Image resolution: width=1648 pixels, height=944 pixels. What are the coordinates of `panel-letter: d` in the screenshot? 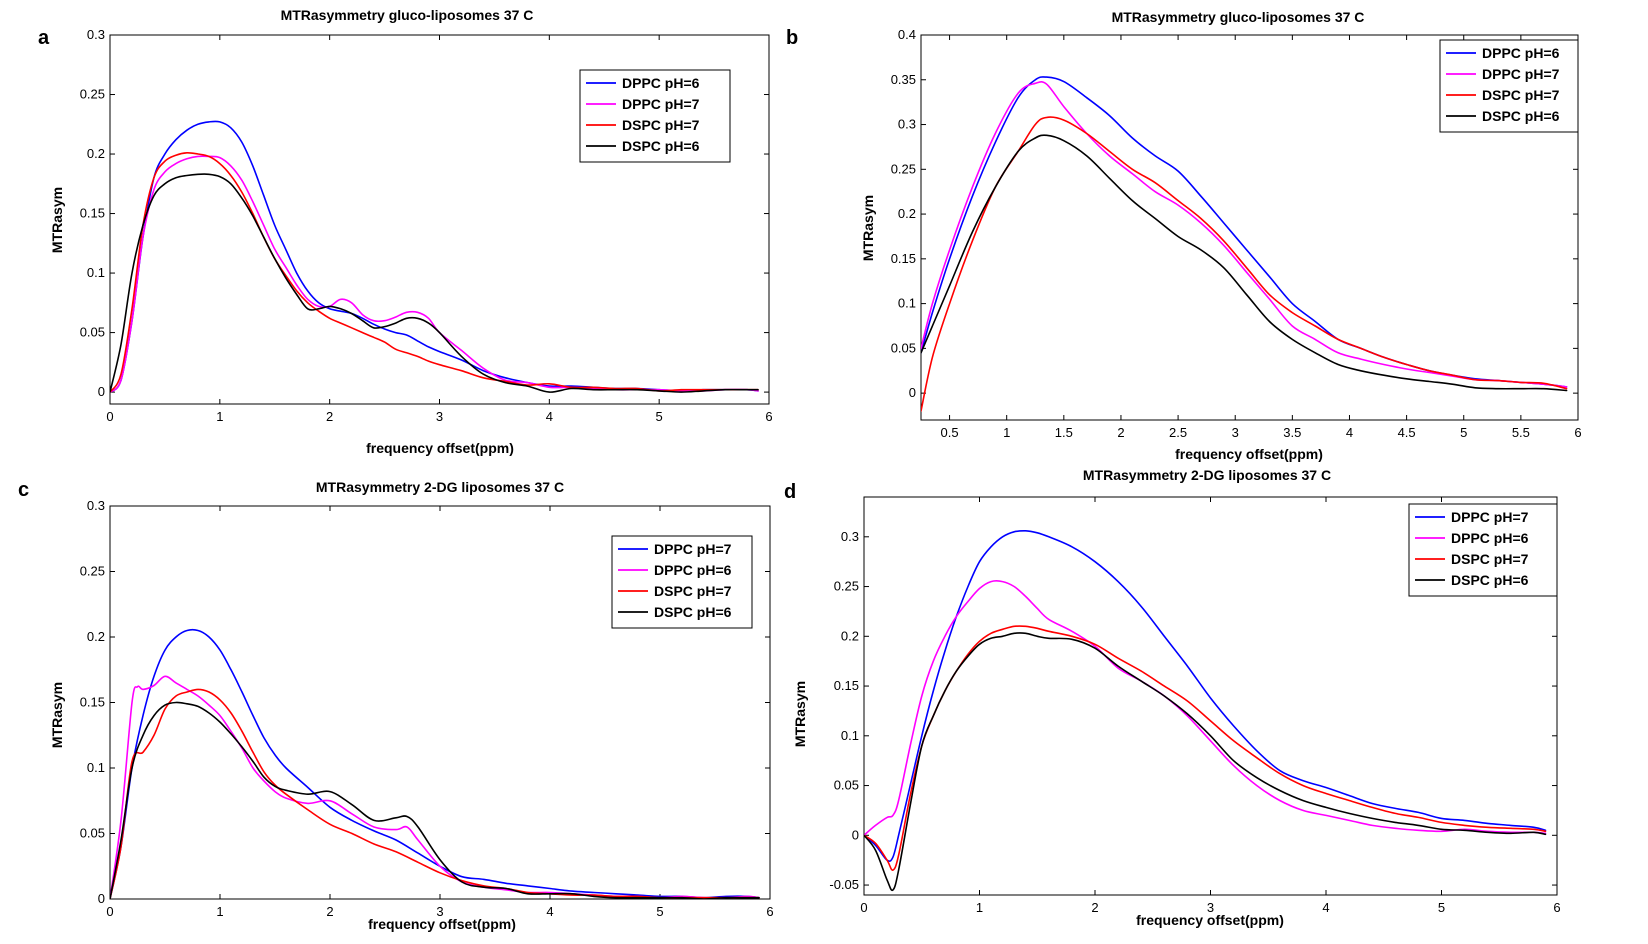 It's located at (790, 492).